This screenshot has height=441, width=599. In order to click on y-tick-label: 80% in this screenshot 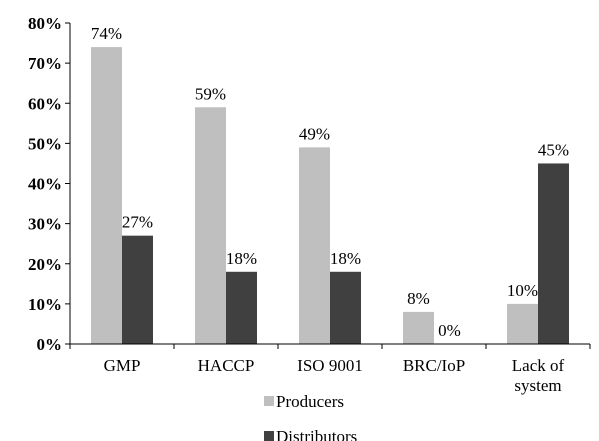, I will do `click(45, 23)`.